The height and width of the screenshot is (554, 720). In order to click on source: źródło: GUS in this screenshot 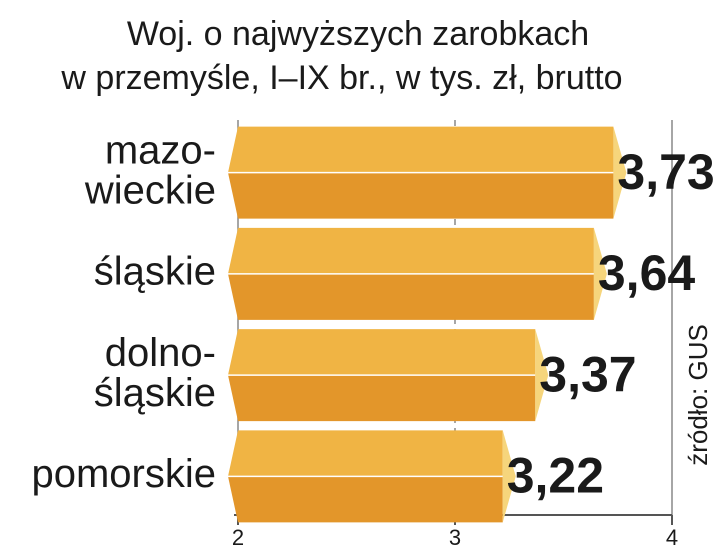, I will do `click(698, 395)`.